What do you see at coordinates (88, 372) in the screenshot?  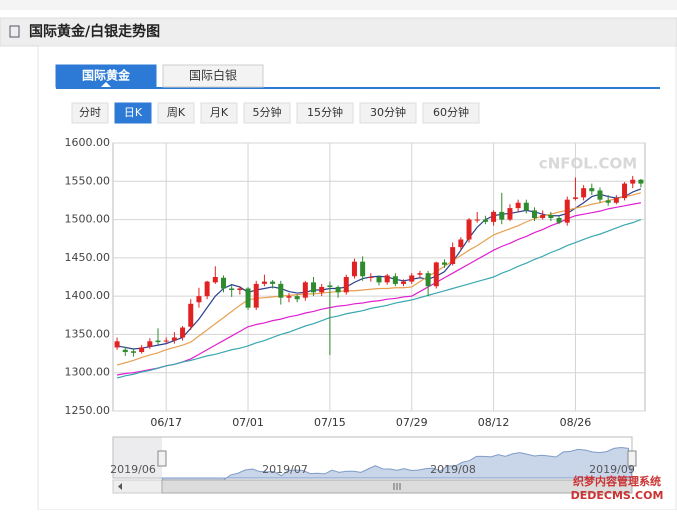 I see `y-tick-label: 1300.00` at bounding box center [88, 372].